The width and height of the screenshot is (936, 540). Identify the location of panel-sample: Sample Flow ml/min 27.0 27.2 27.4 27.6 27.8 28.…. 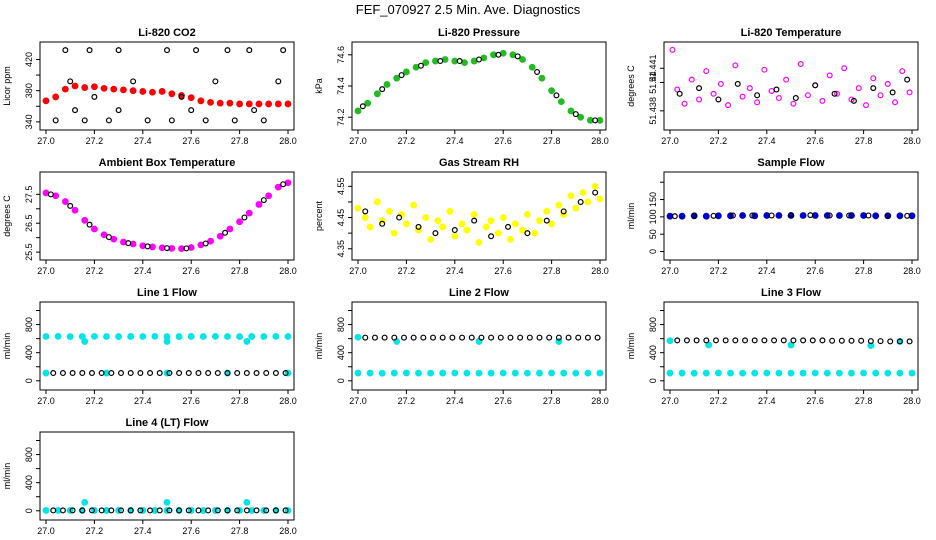
(773, 216).